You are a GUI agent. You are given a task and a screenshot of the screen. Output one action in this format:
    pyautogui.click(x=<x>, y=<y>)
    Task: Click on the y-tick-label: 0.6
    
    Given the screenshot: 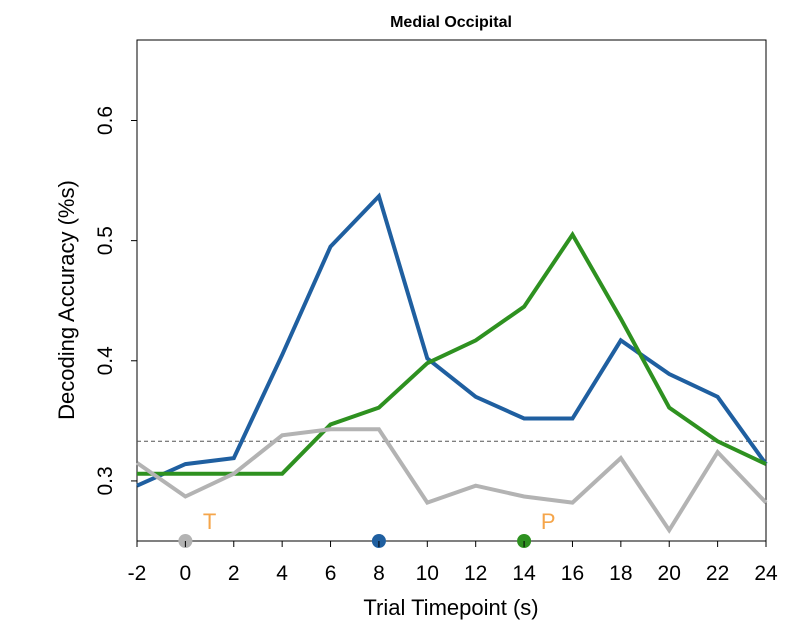 What is the action you would take?
    pyautogui.click(x=105, y=120)
    